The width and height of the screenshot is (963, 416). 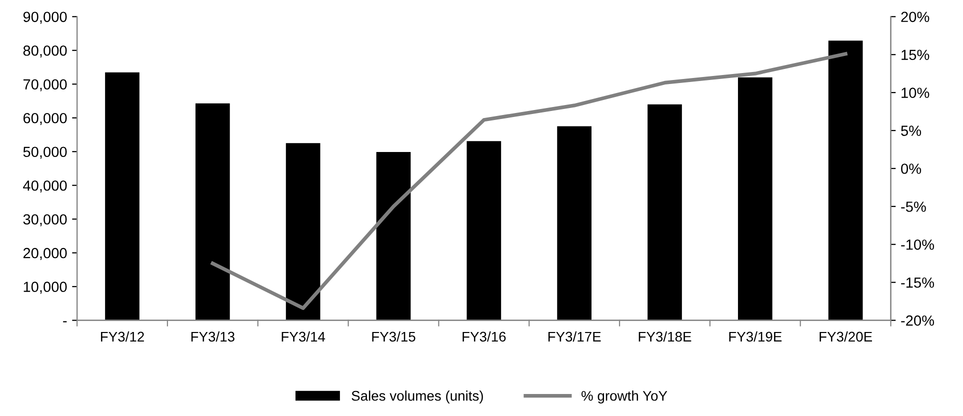 I want to click on y2-tick-label: -15%, so click(x=917, y=283).